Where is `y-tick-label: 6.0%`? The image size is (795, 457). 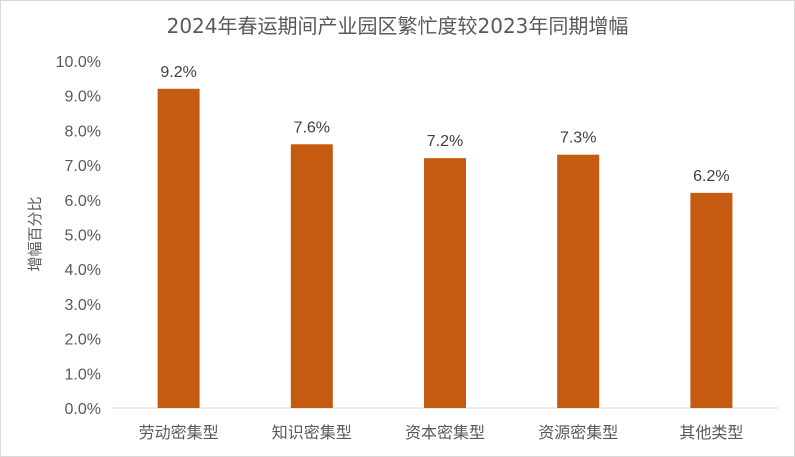
y-tick-label: 6.0% is located at coordinates (83, 201).